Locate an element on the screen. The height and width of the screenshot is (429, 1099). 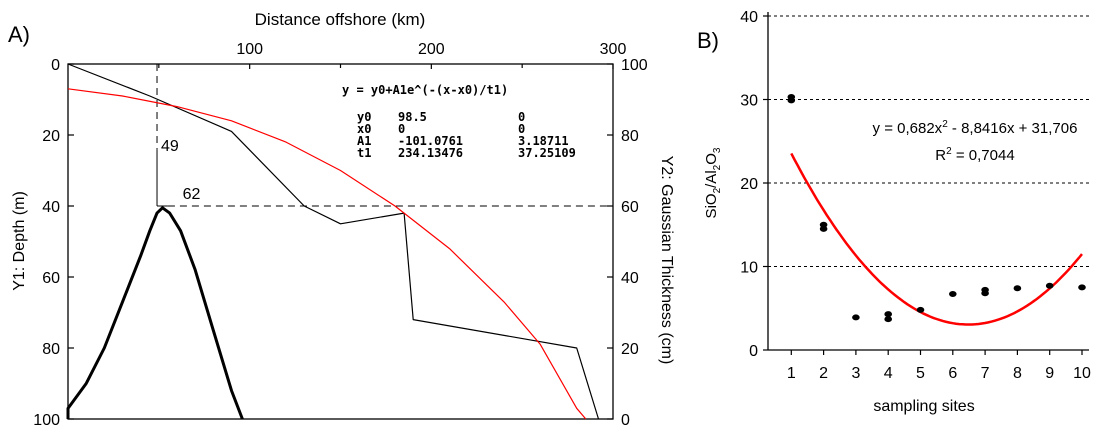
fit-table-cell: t1 is located at coordinates (364, 153).